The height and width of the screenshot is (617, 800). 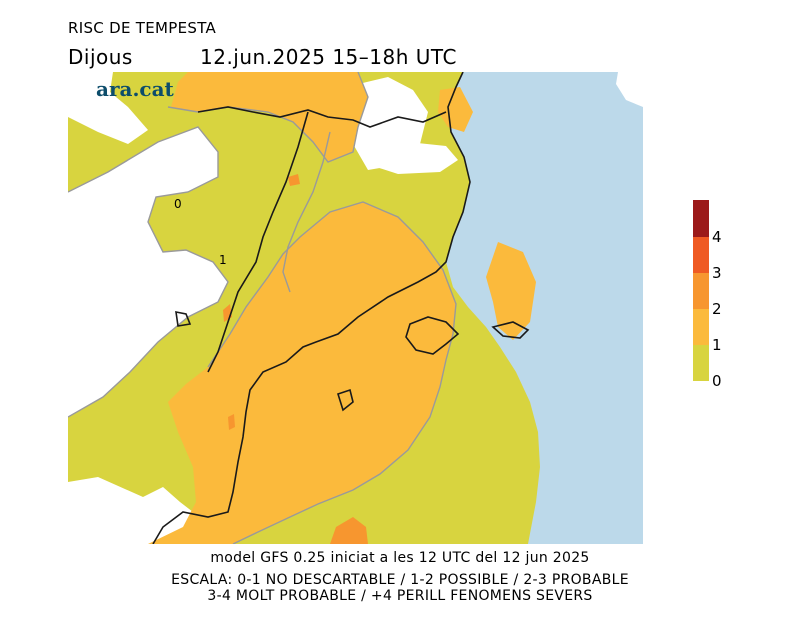 What do you see at coordinates (142, 28) in the screenshot?
I see `map-title: RISC DE TEMPESTA` at bounding box center [142, 28].